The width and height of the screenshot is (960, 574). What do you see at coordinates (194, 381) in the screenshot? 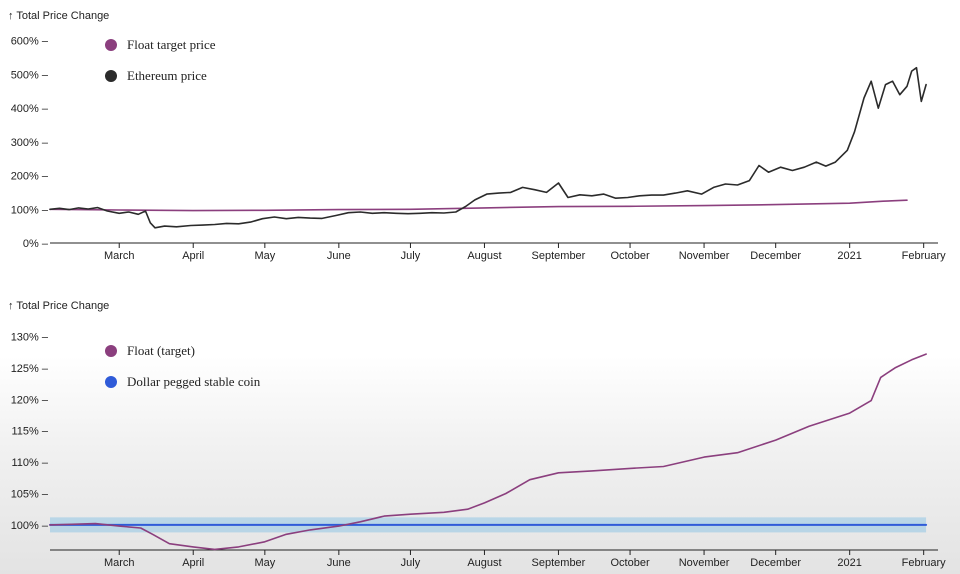
I see `legend-label: Dollar pegged stable coin` at bounding box center [194, 381].